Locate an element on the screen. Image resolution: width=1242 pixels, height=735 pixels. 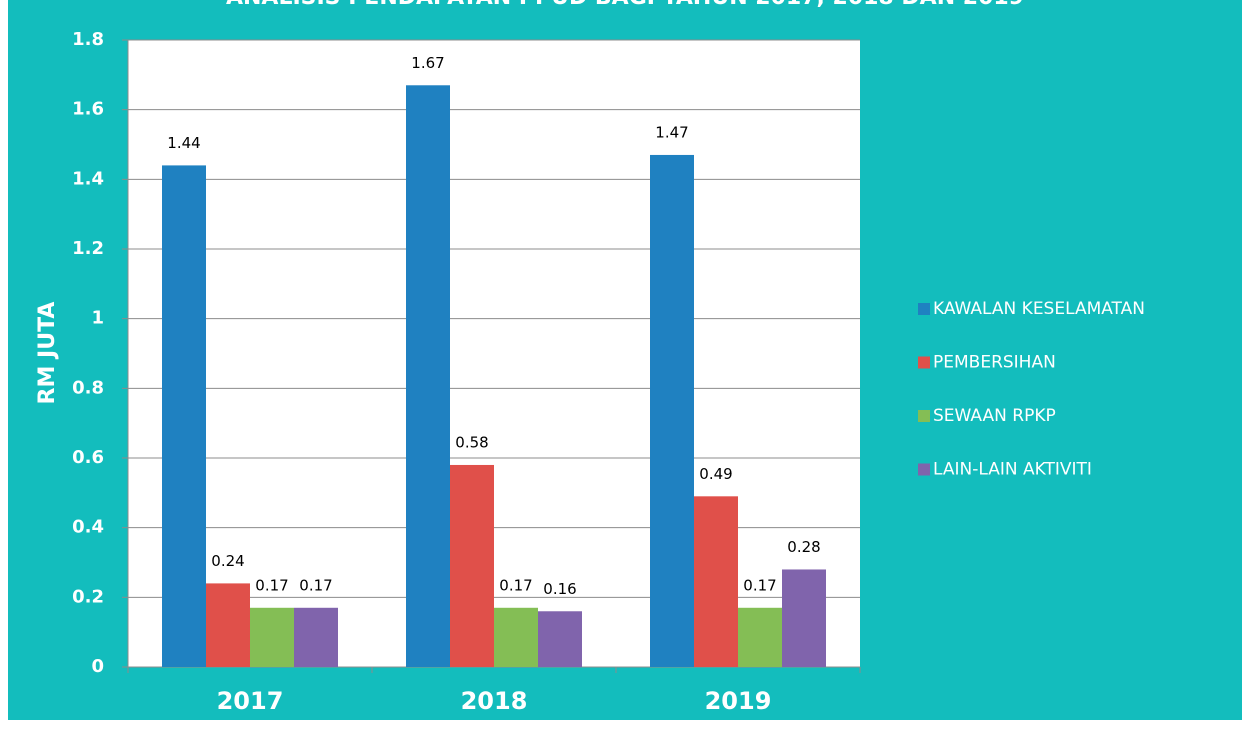
legend-label: PEMBERSIHAN is located at coordinates (994, 363).